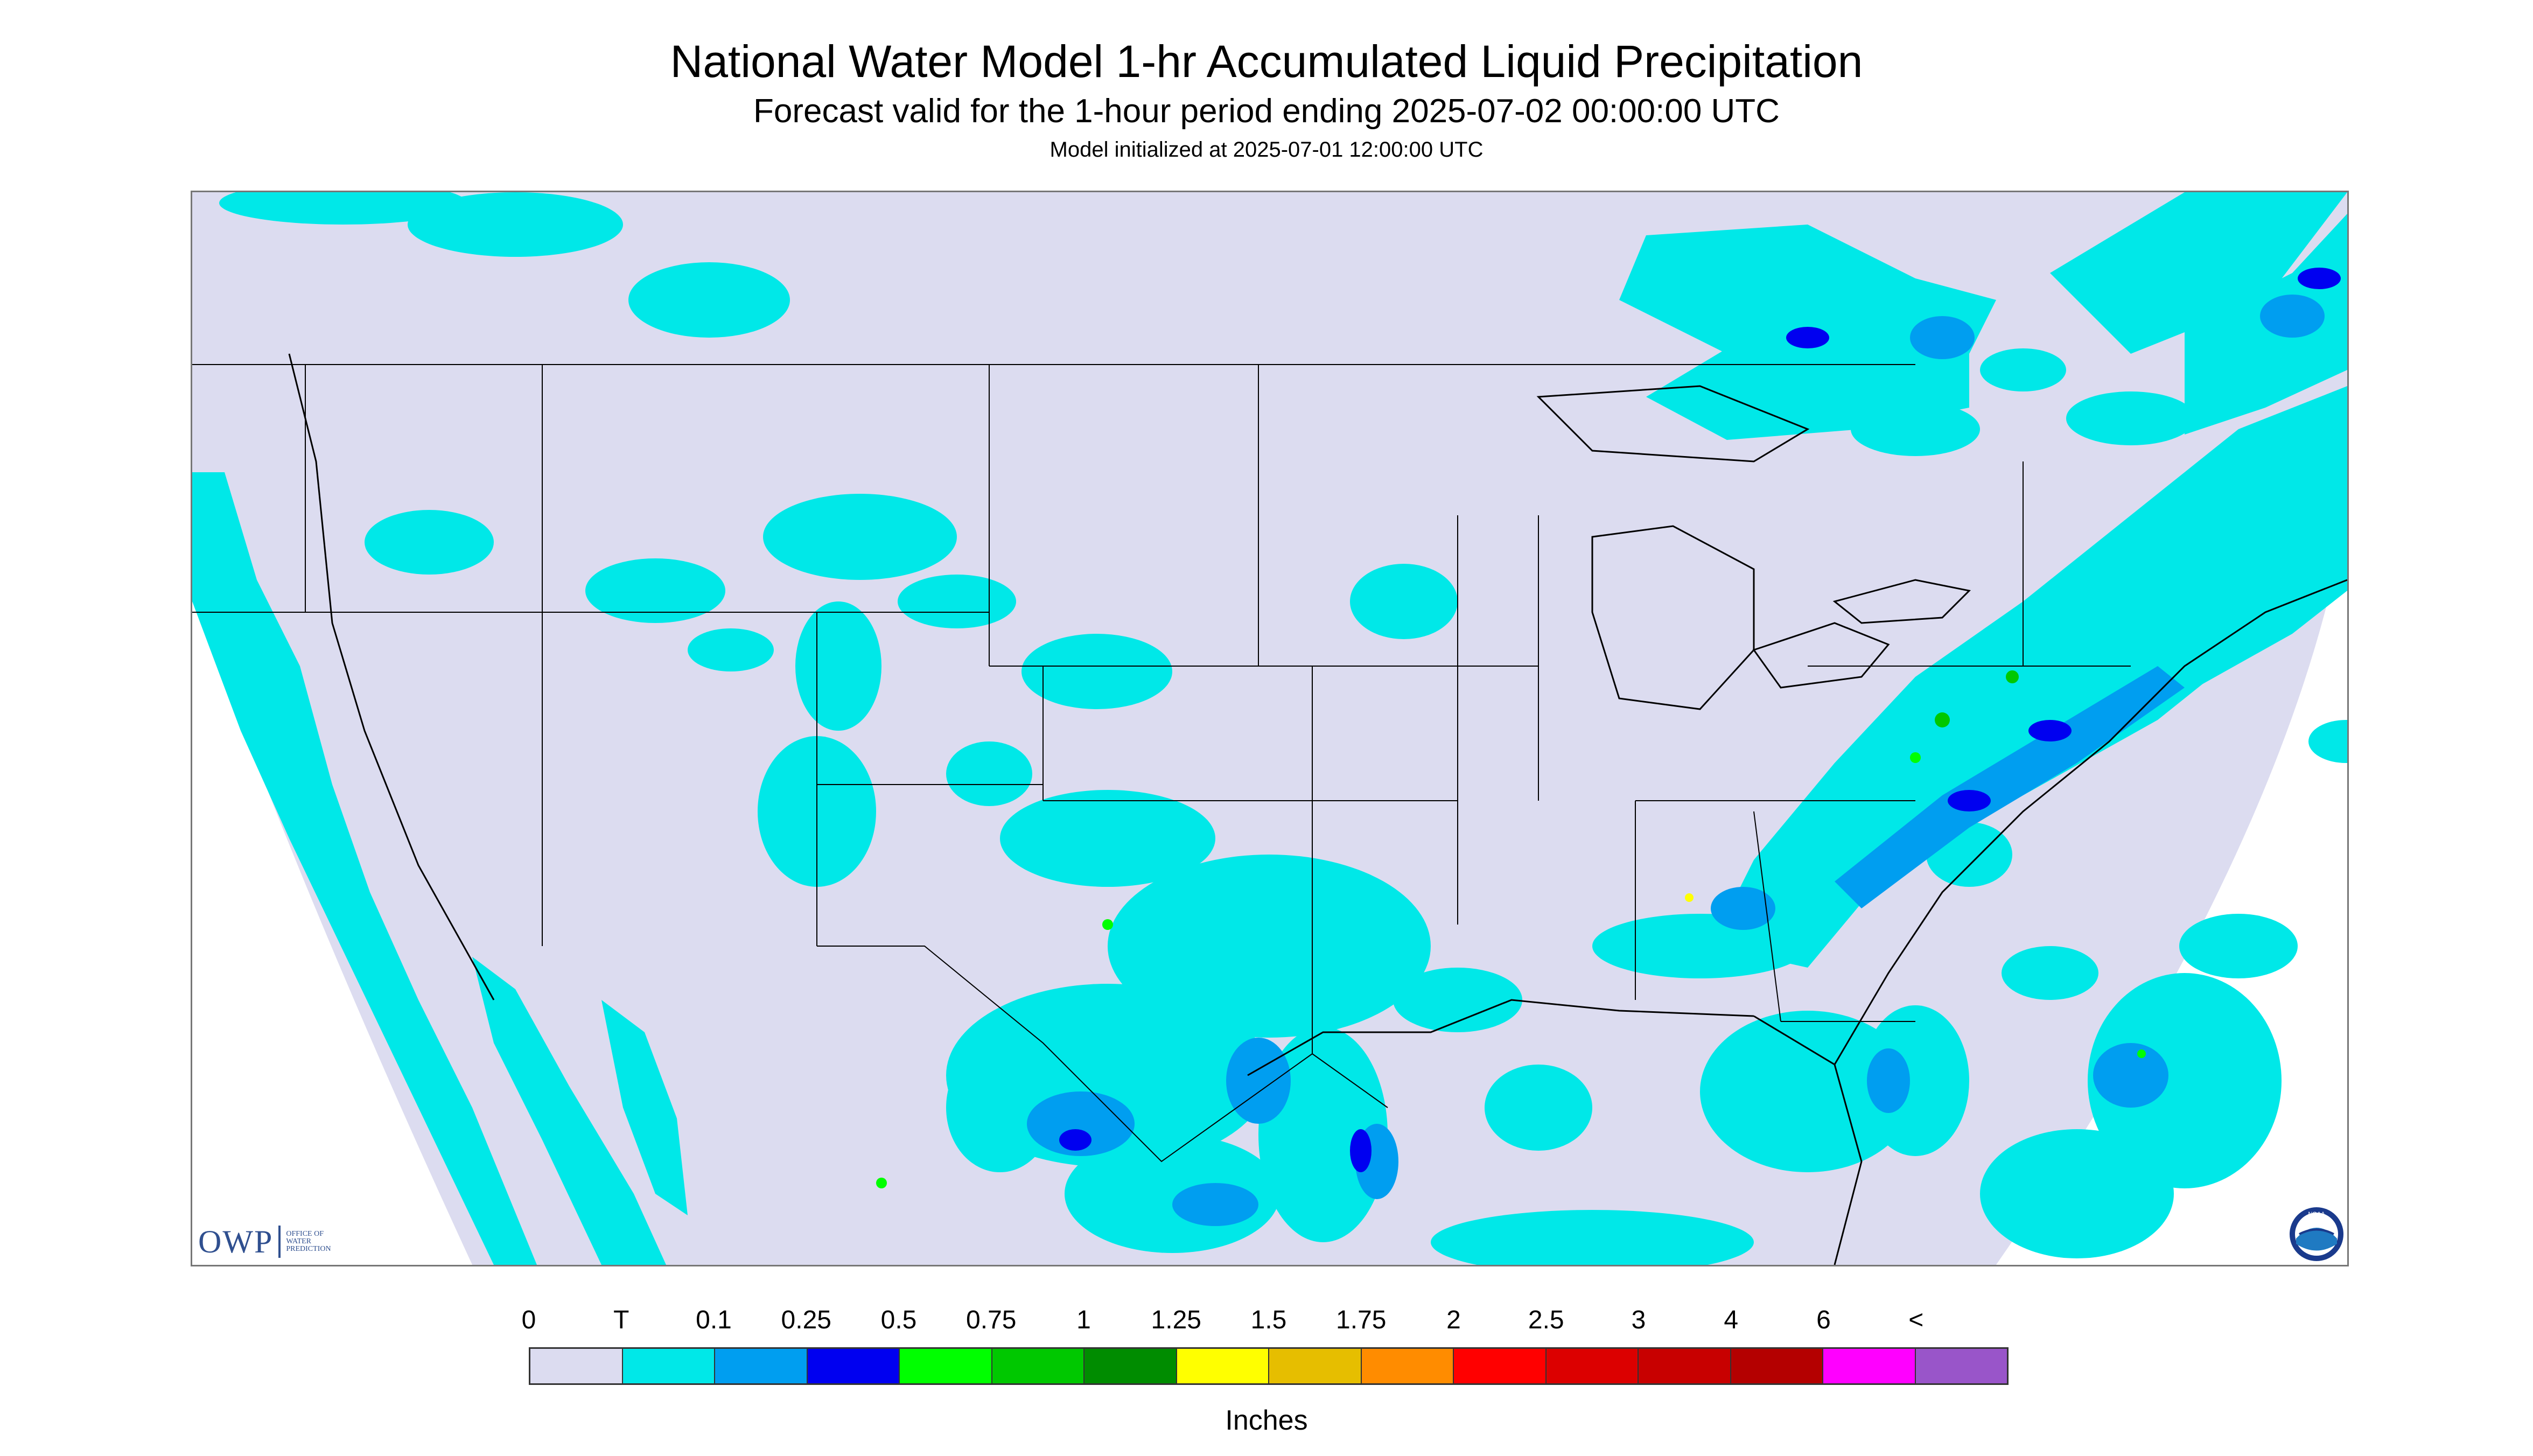 Image resolution: width=2533 pixels, height=1456 pixels. I want to click on legend-tick-label: 2, so click(1453, 1320).